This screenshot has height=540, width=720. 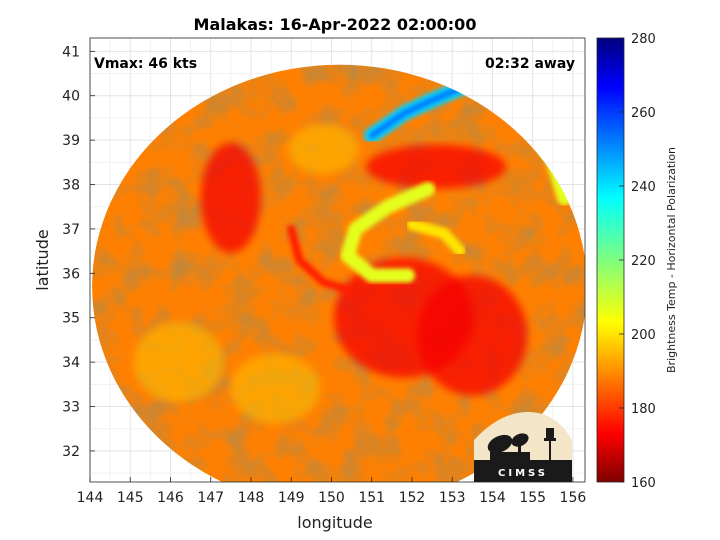 What do you see at coordinates (643, 409) in the screenshot?
I see `colorbar-tick-label: 180` at bounding box center [643, 409].